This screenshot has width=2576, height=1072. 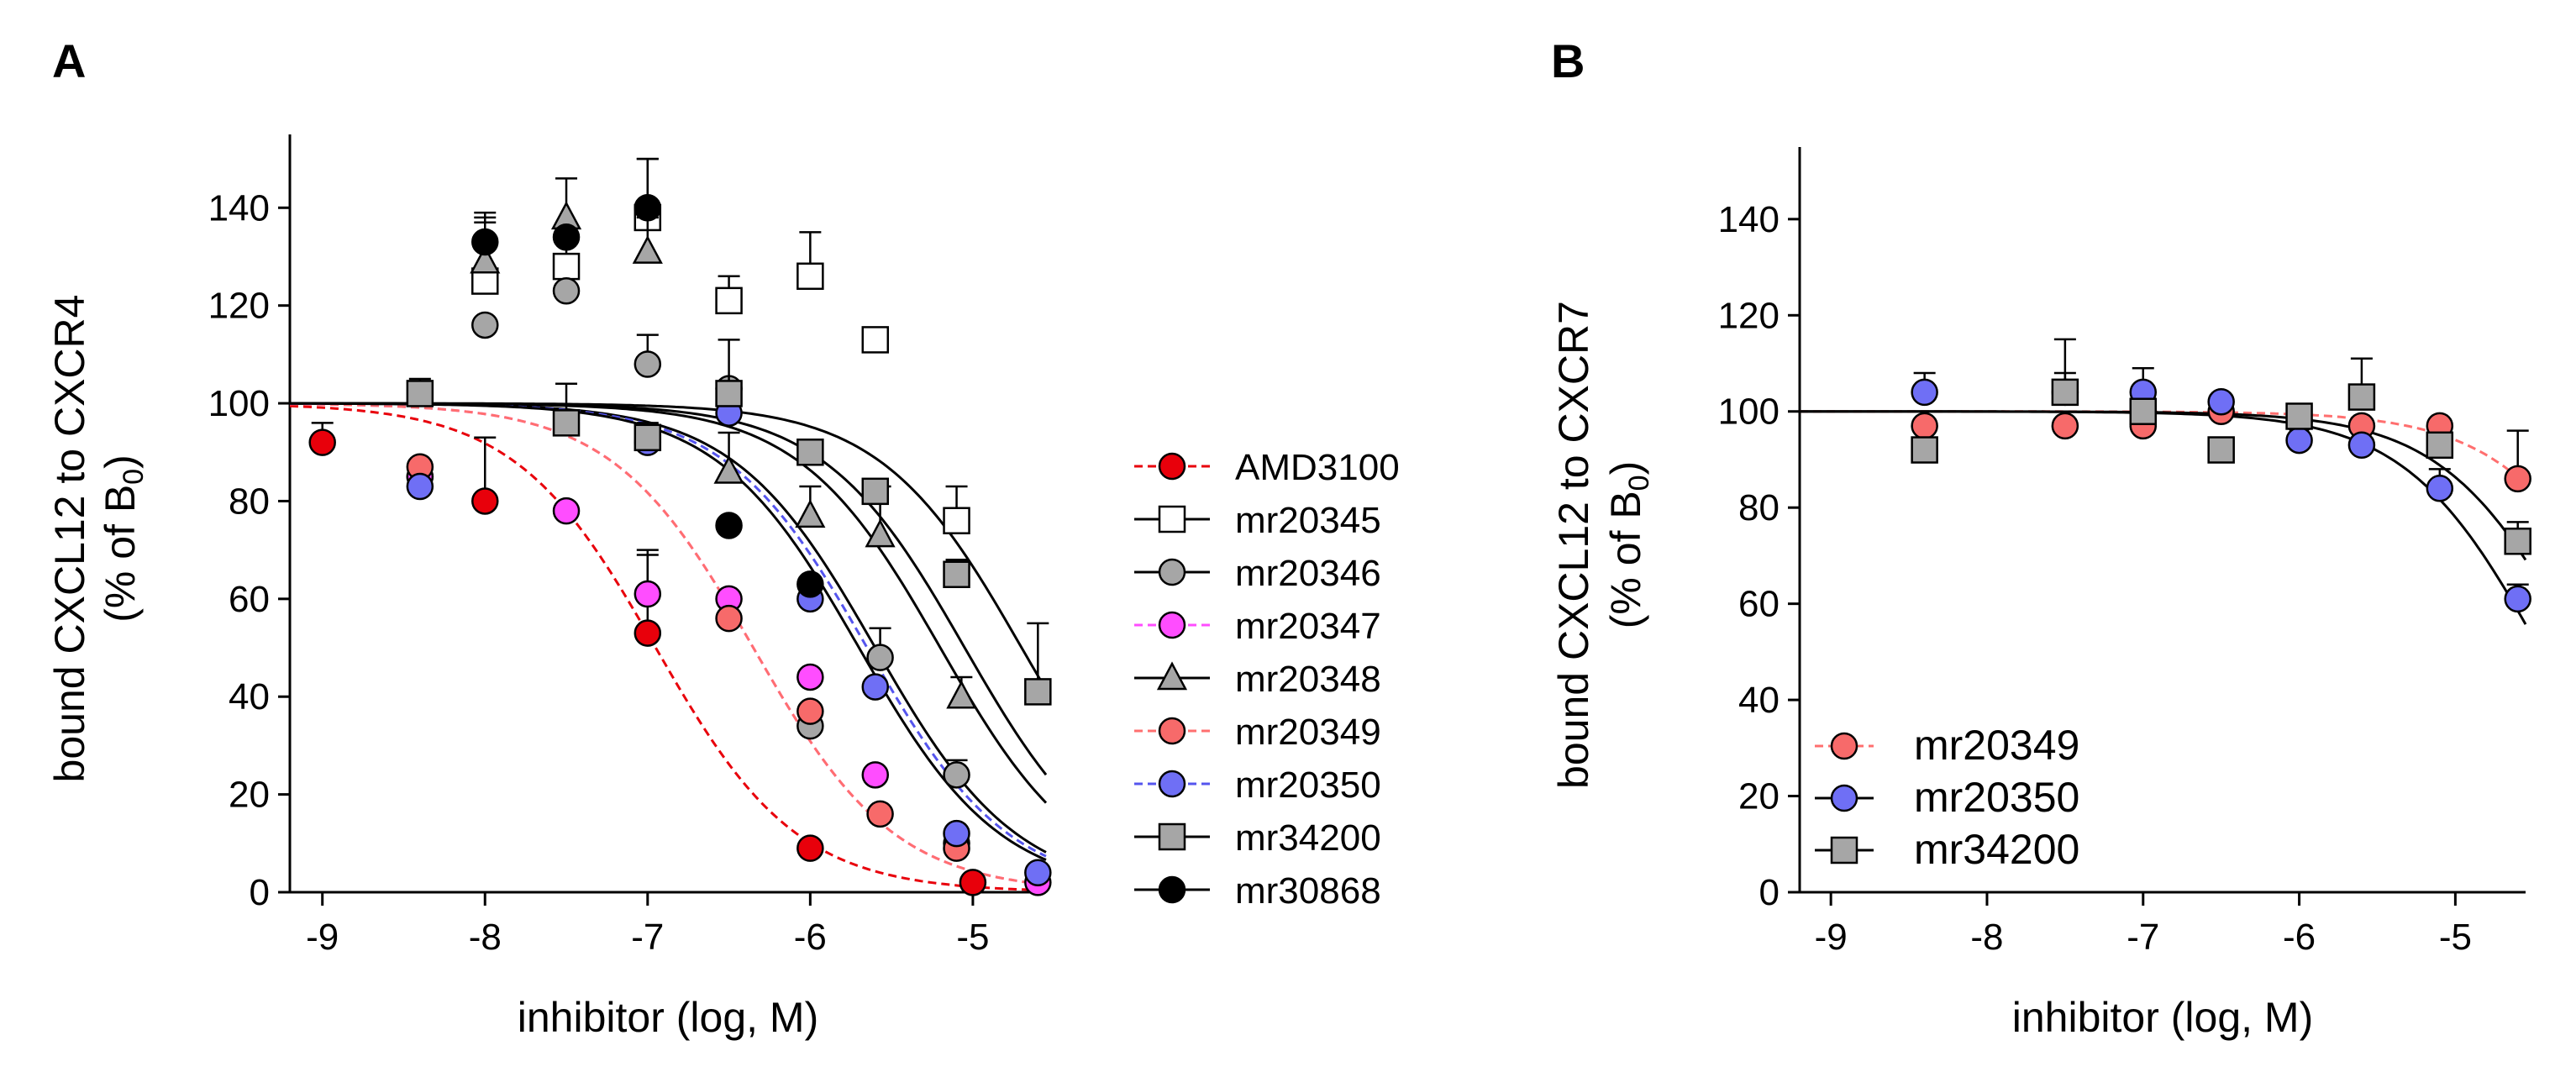 I want to click on fit-curve-mr20350-b, so click(x=2163, y=517).